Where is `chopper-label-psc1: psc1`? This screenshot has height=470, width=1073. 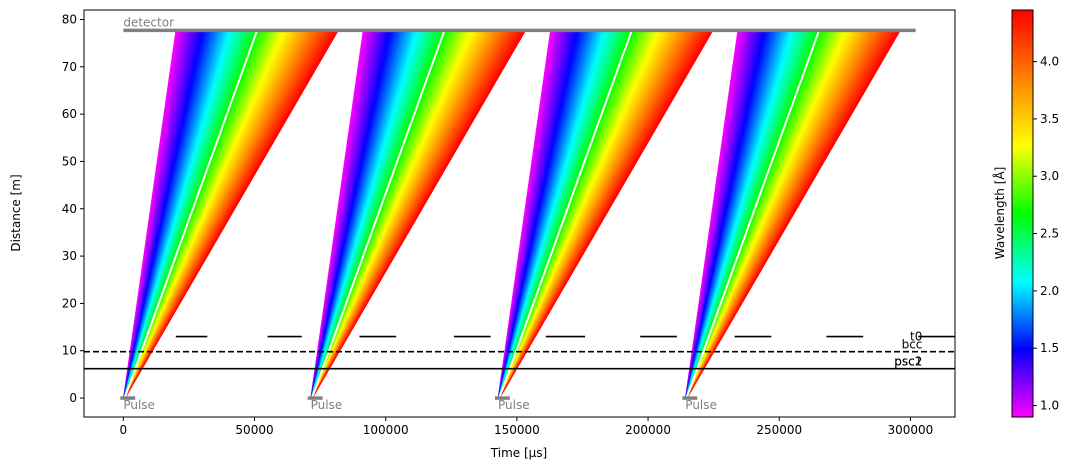
chopper-label-psc1: psc1 is located at coordinates (908, 362).